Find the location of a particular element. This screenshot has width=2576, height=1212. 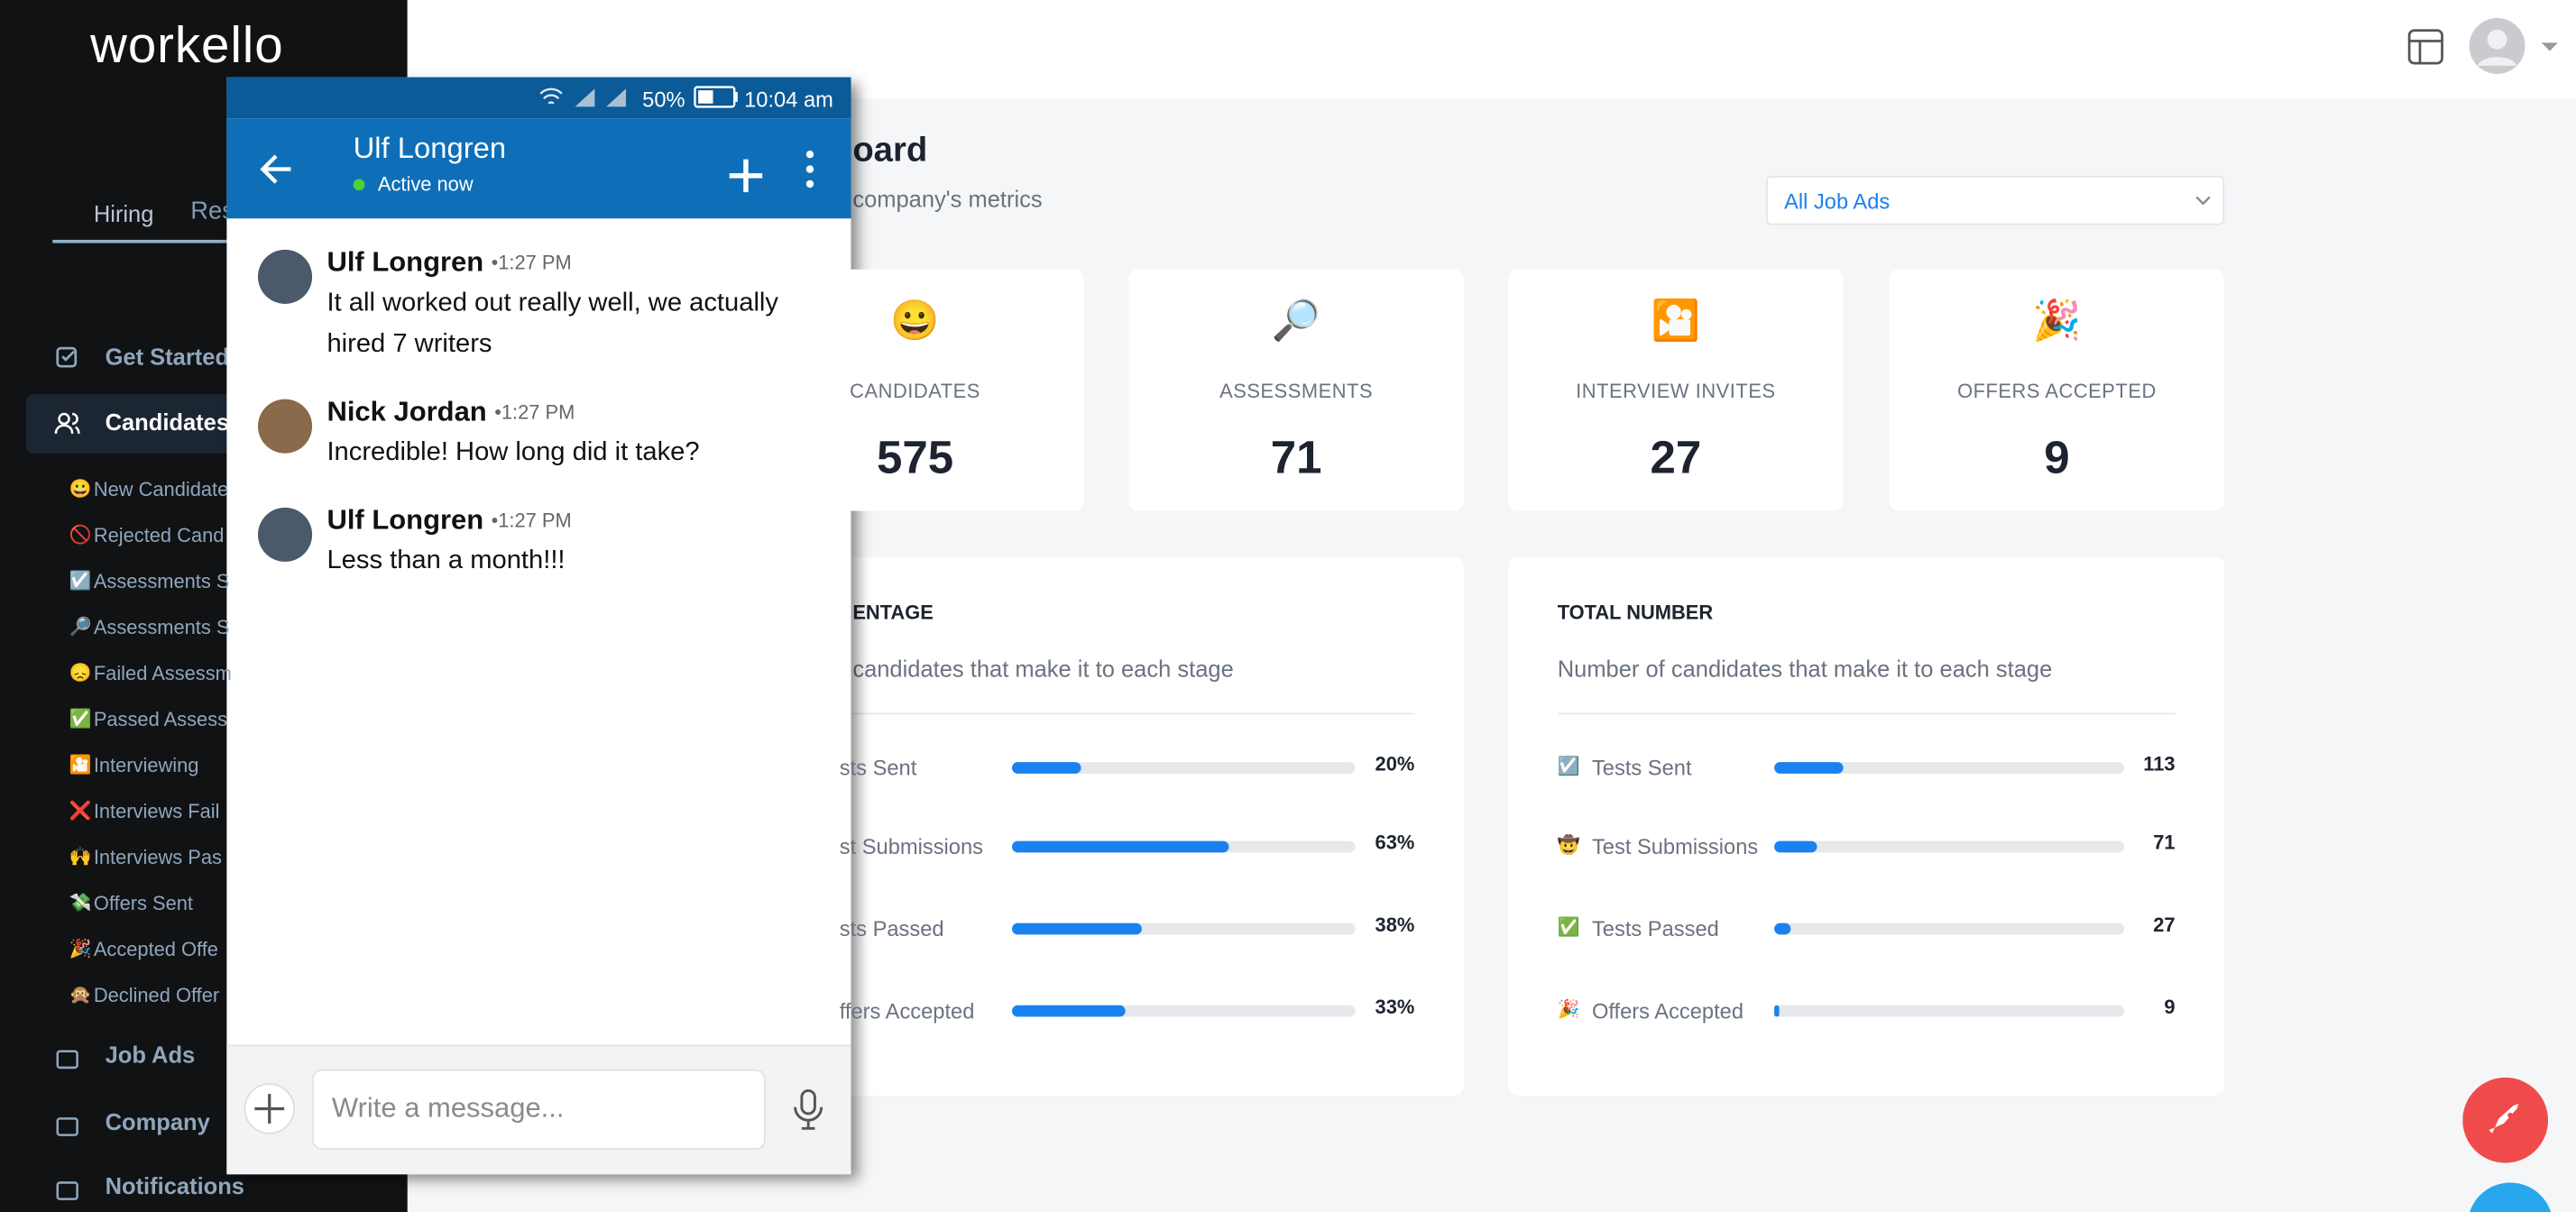

job-filter-value: All Job Ads is located at coordinates (1837, 201).